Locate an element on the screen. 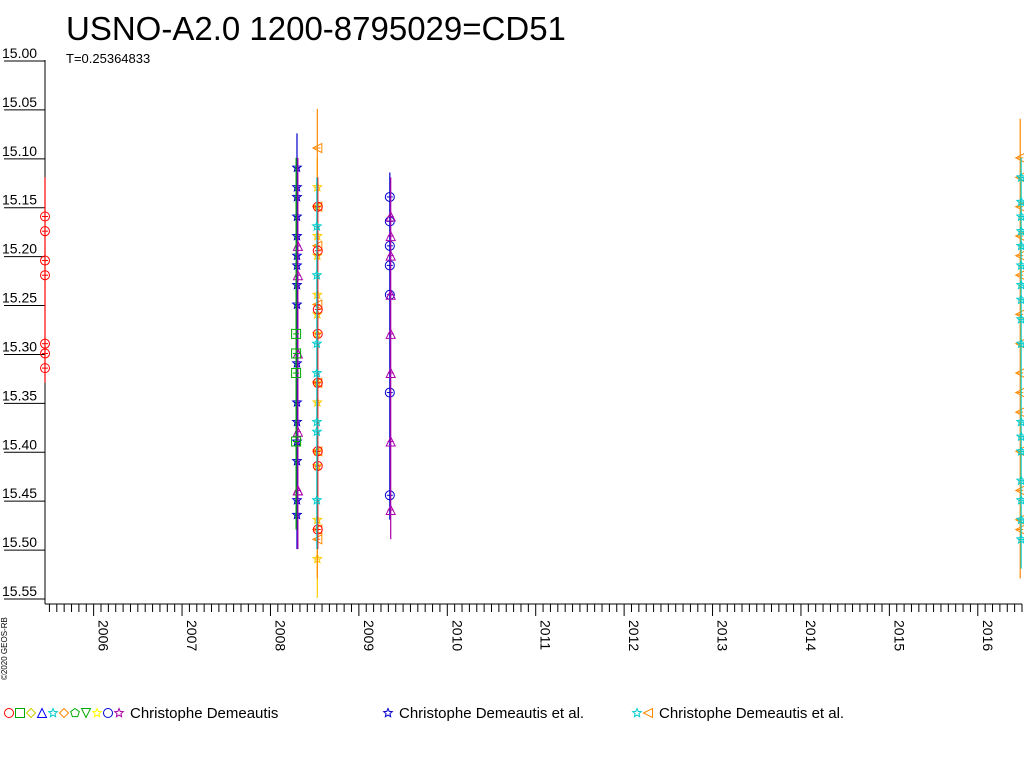 The width and height of the screenshot is (1024, 768). y-tick-label: 15.40 is located at coordinates (19, 444).